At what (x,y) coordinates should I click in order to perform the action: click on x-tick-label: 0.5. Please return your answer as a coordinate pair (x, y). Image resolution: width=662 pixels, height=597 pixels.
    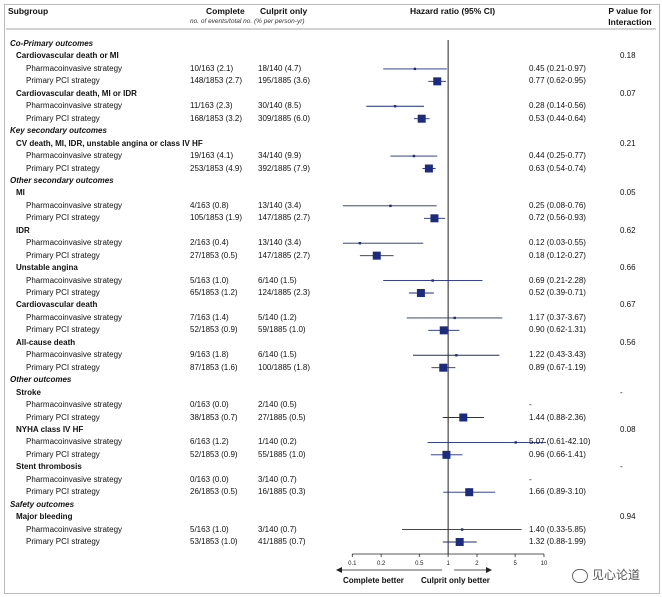
    Looking at the image, I should click on (419, 564).